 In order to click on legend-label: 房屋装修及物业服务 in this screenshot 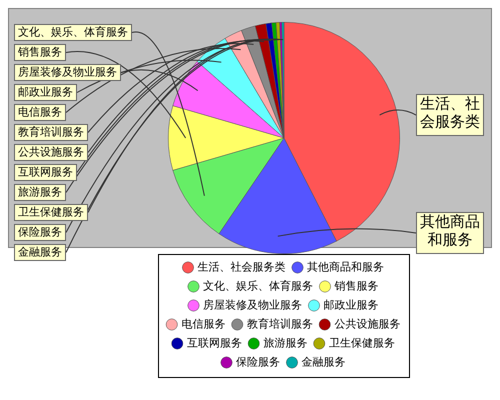, I will do `click(252, 305)`.